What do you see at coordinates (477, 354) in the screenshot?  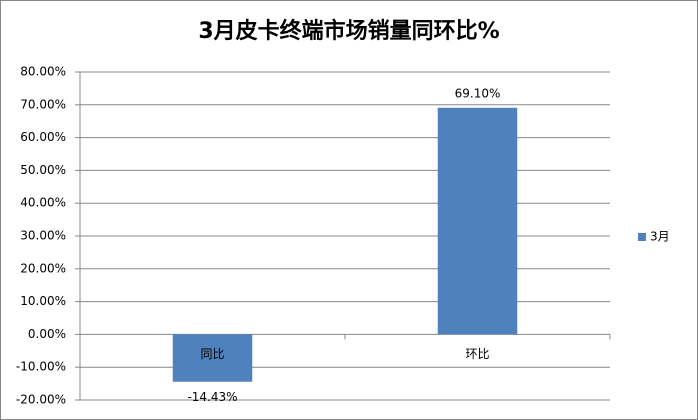 I see `x-tick-label: 环比` at bounding box center [477, 354].